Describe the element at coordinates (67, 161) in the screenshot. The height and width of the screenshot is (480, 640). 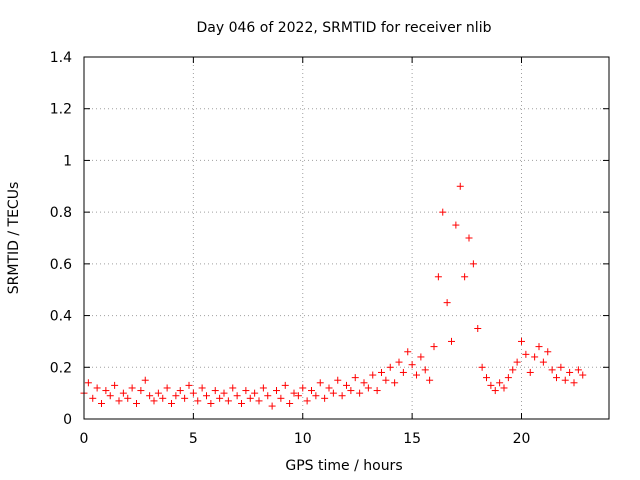
I see `y-tick-label: 1` at that location.